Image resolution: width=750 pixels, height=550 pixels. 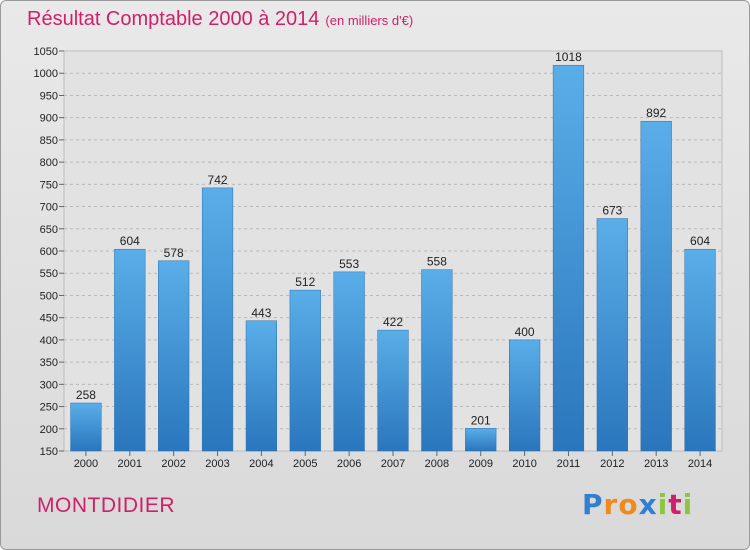 I want to click on bar-2004, so click(x=261, y=386).